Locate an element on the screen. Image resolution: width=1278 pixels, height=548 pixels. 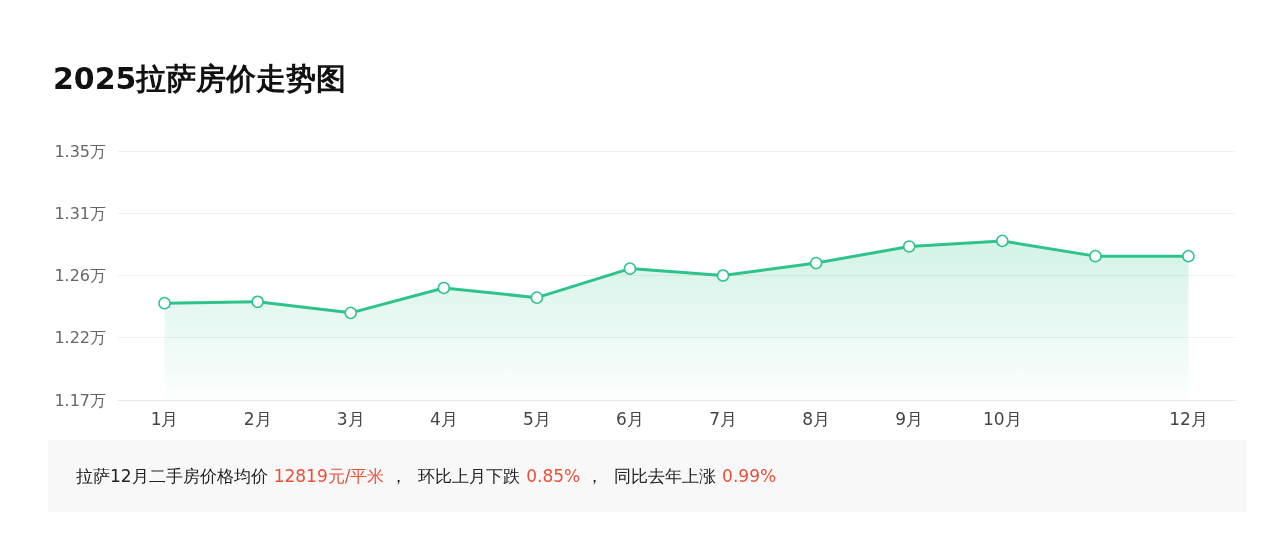
x-tick-label: 8月 is located at coordinates (816, 418).